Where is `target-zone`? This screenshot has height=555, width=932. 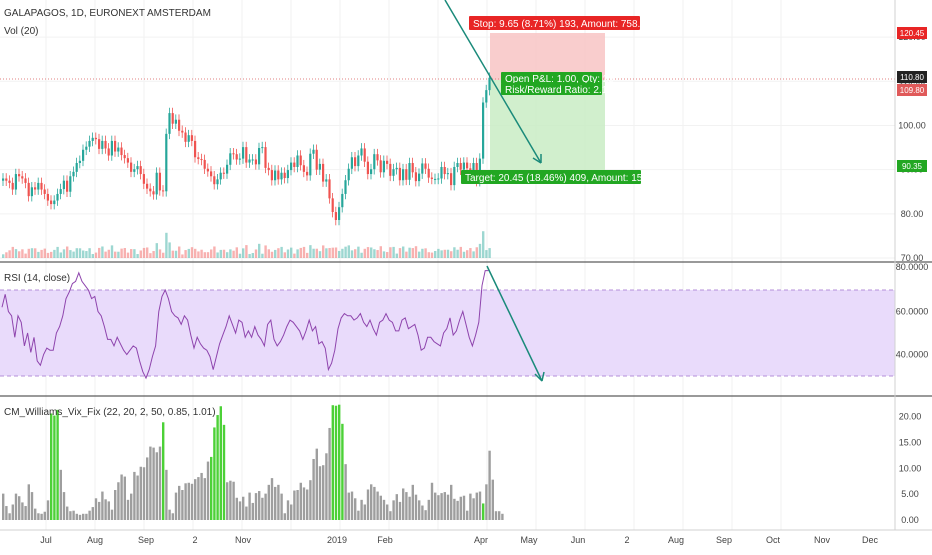 target-zone is located at coordinates (547, 126).